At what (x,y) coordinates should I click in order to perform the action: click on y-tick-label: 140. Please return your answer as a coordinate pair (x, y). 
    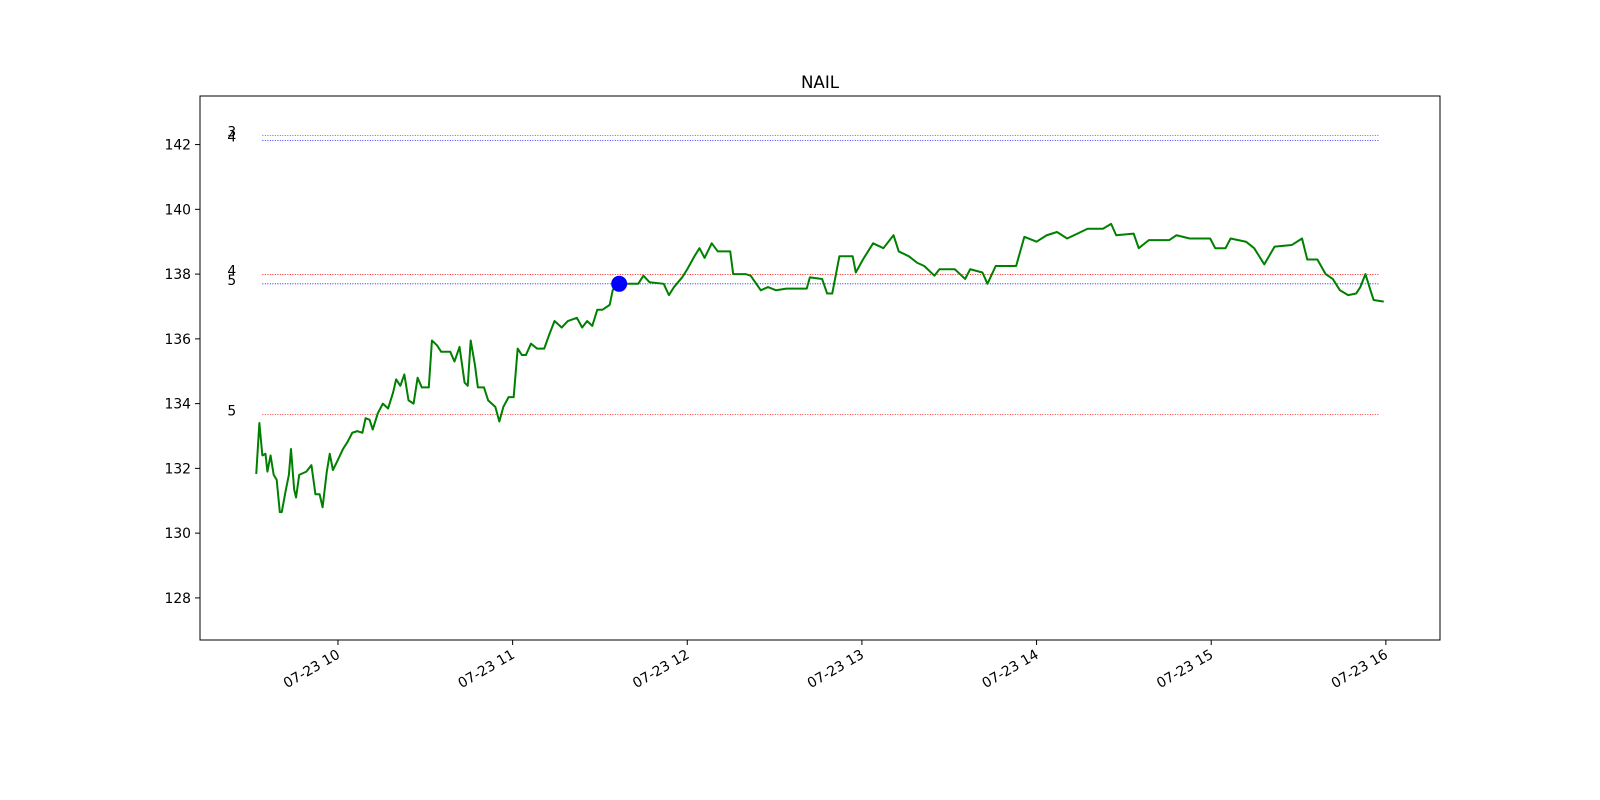
    Looking at the image, I should click on (177, 210).